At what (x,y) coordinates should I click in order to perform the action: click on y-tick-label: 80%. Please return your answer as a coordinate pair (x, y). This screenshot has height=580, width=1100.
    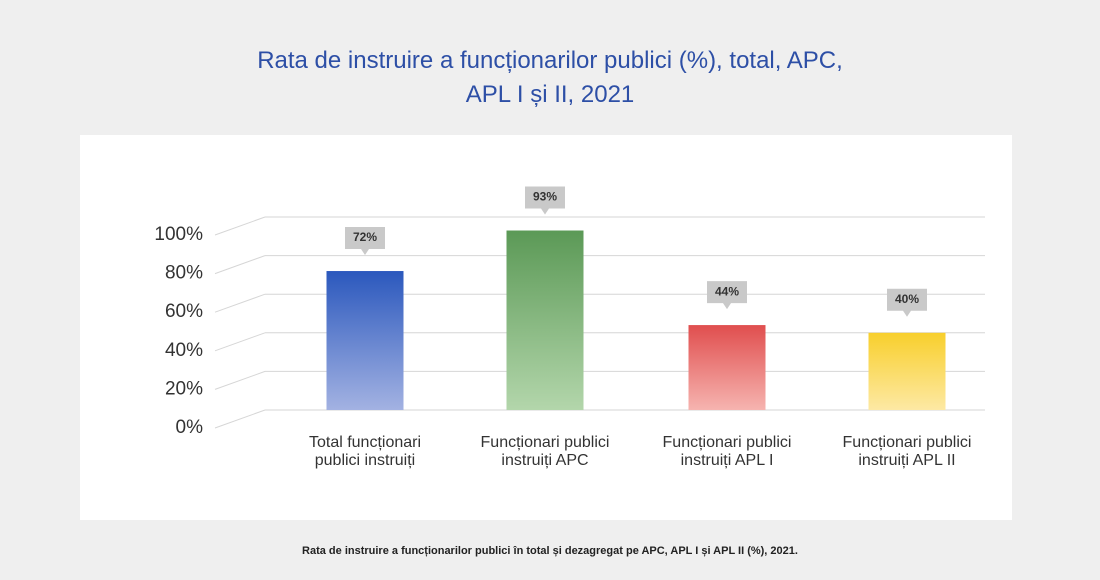
    Looking at the image, I should click on (184, 273).